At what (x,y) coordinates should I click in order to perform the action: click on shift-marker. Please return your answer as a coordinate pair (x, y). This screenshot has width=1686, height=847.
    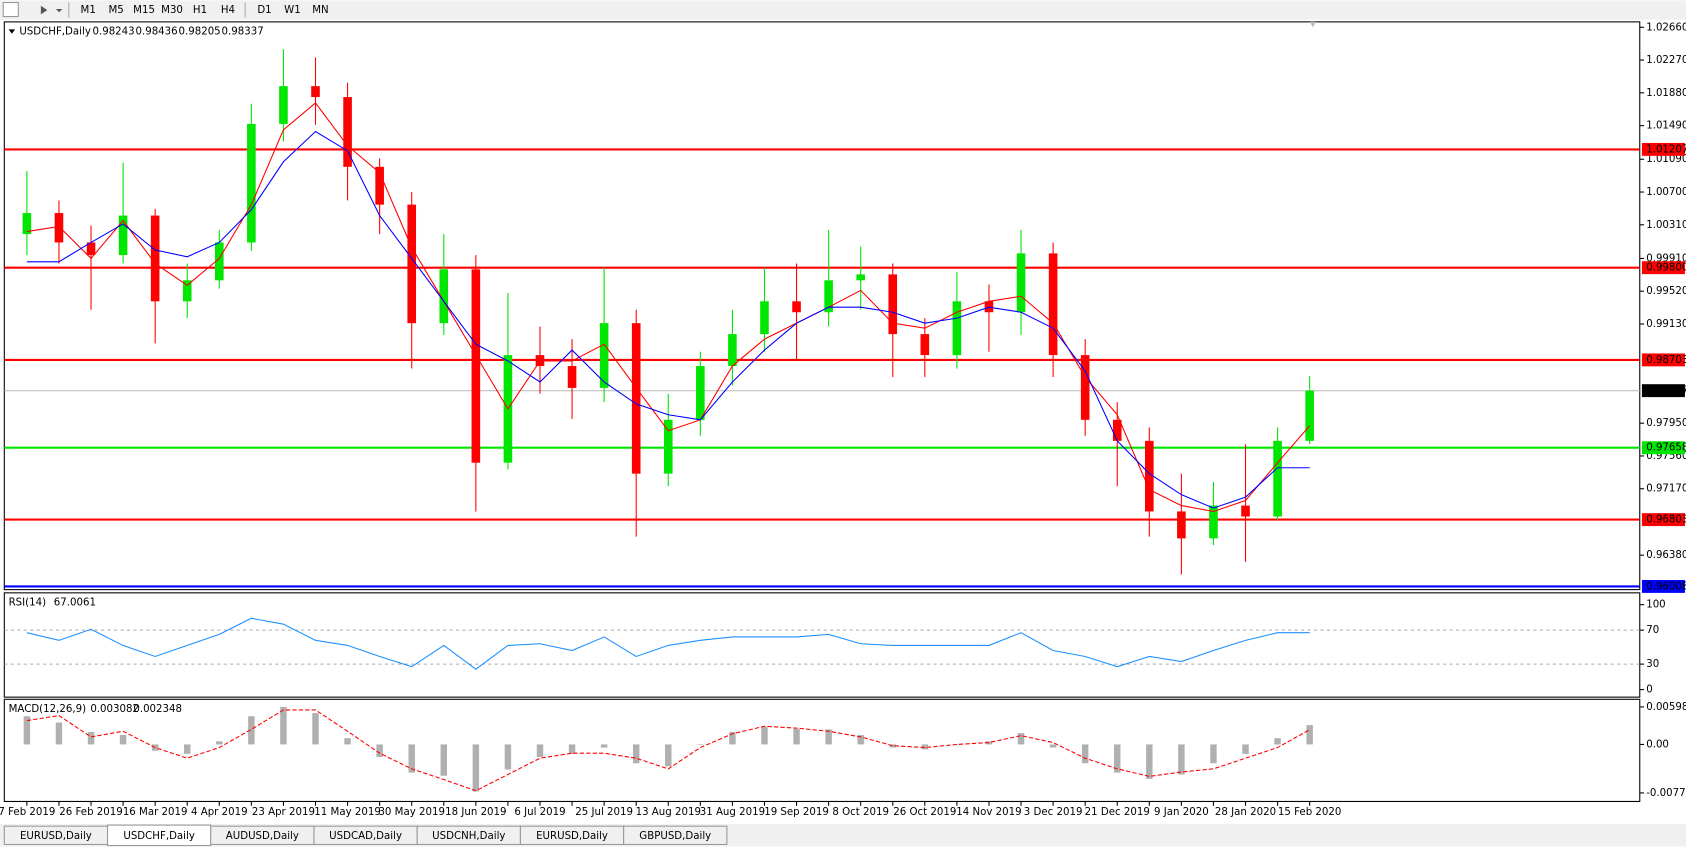
    Looking at the image, I should click on (1313, 24).